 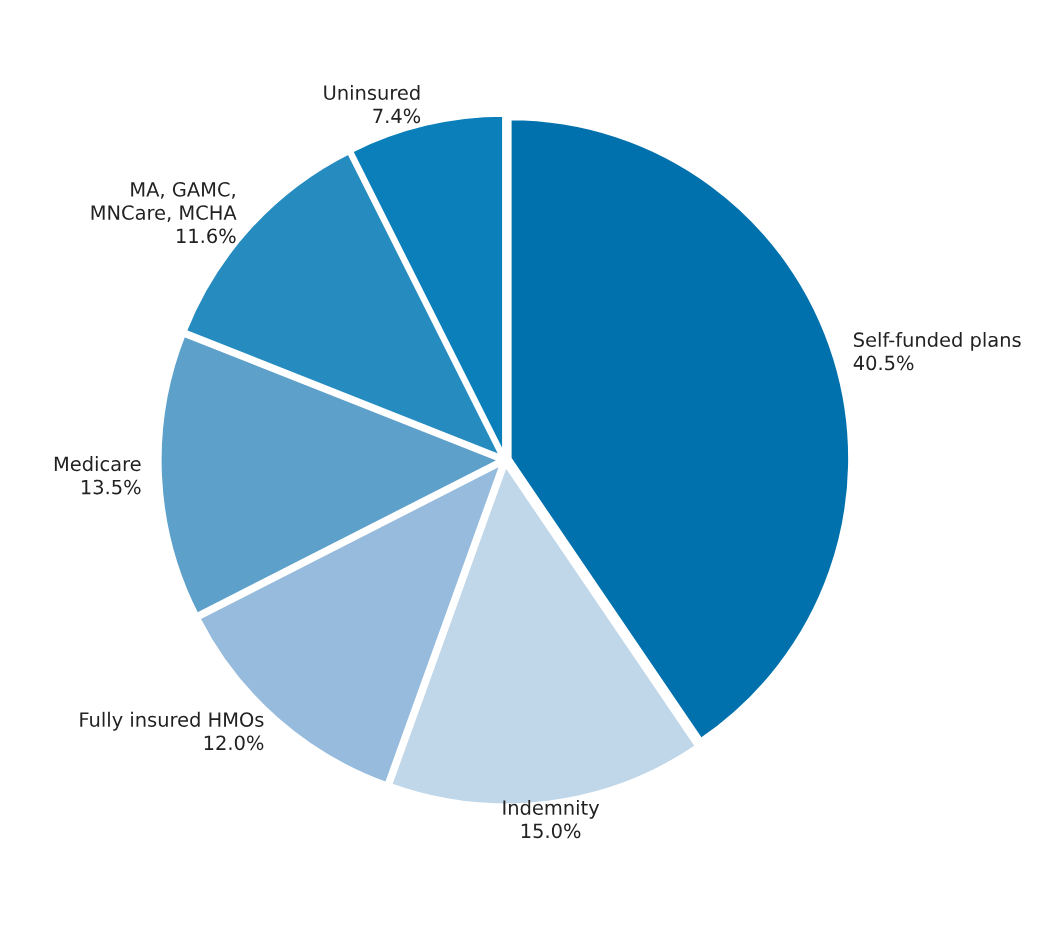 What do you see at coordinates (206, 236) in the screenshot?
I see `data-label: 11.6%` at bounding box center [206, 236].